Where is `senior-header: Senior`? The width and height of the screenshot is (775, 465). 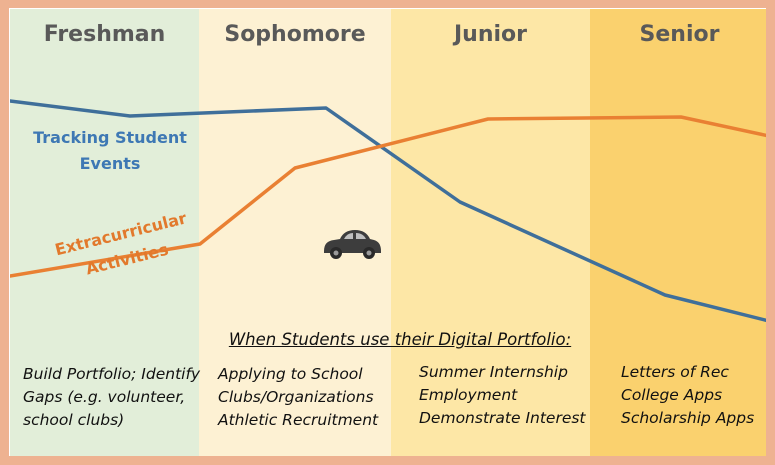
senior-header: Senior is located at coordinates (679, 34).